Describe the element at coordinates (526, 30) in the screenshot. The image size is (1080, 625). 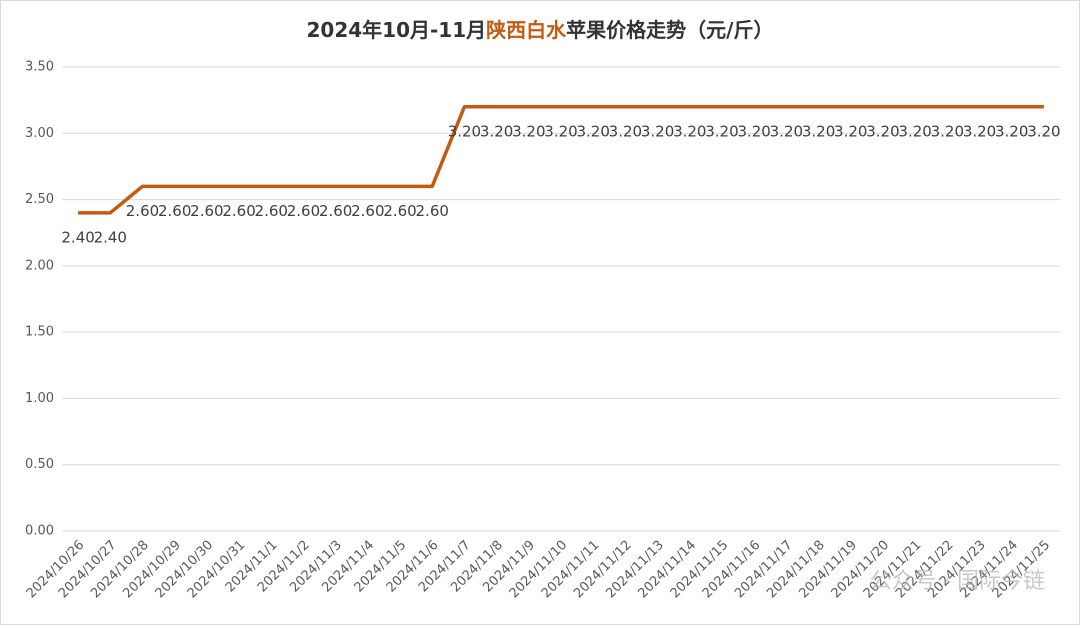
I see `title-highlight: 陕西白水` at that location.